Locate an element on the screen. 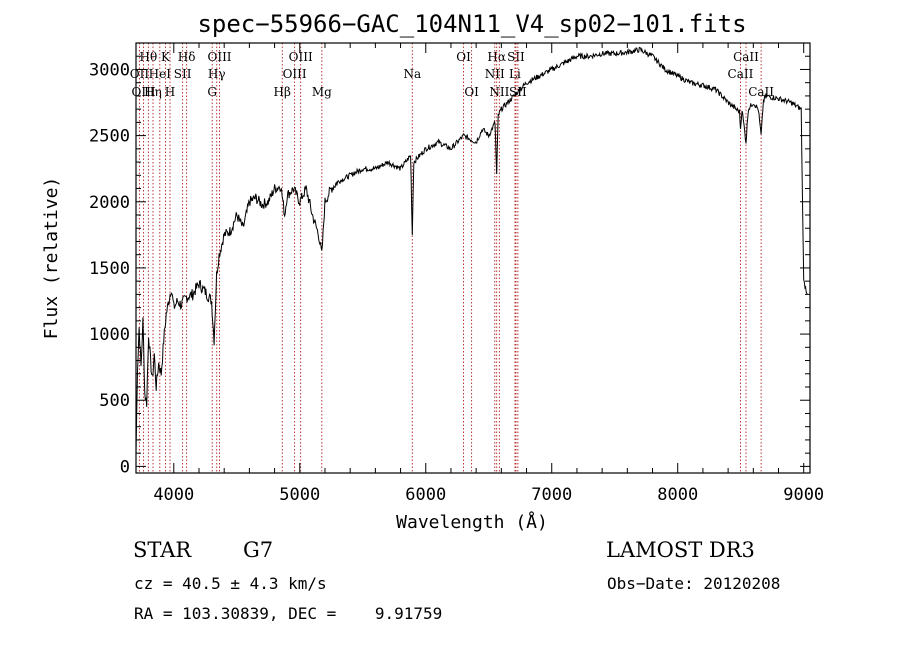 The image size is (900, 649). spectral-line-label: Hβ is located at coordinates (282, 92).